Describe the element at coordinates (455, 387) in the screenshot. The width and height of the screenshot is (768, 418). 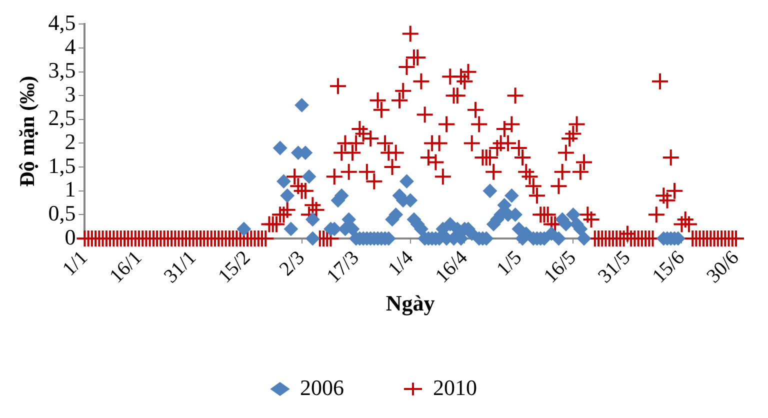
I see `legend-label: 2010` at that location.